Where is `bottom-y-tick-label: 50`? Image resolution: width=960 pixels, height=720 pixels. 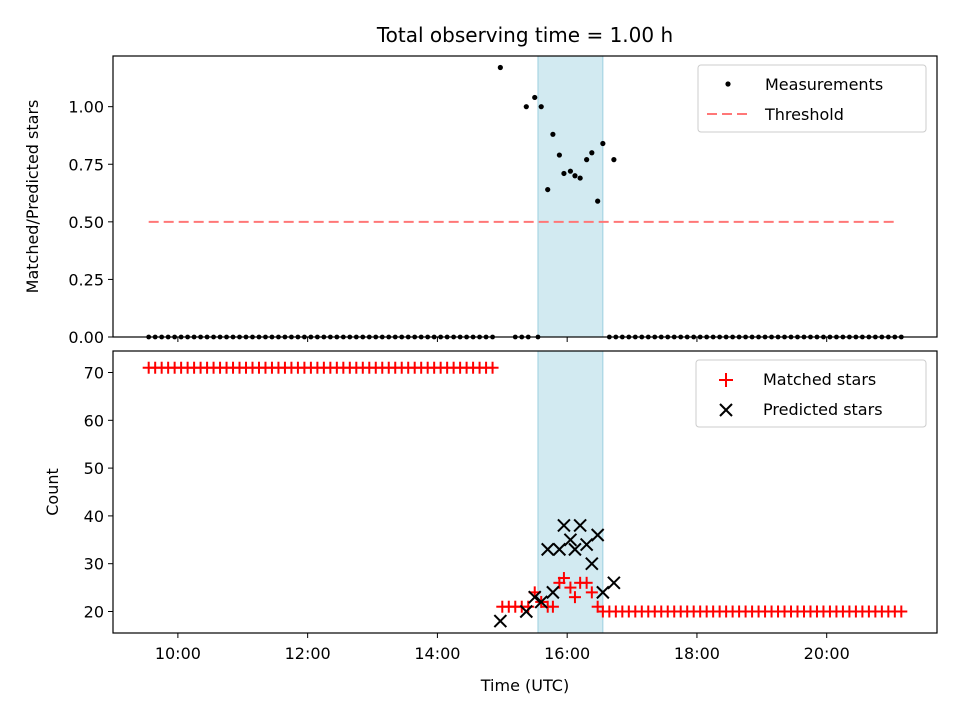
bottom-y-tick-label: 50 is located at coordinates (94, 468).